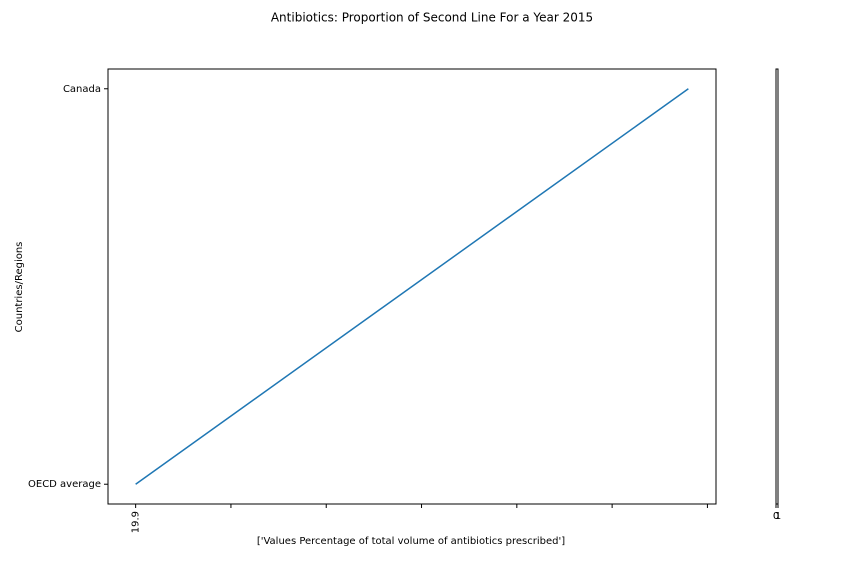 The image size is (864, 576). Describe the element at coordinates (136, 522) in the screenshot. I see `x-tick-label: 19.9` at that location.